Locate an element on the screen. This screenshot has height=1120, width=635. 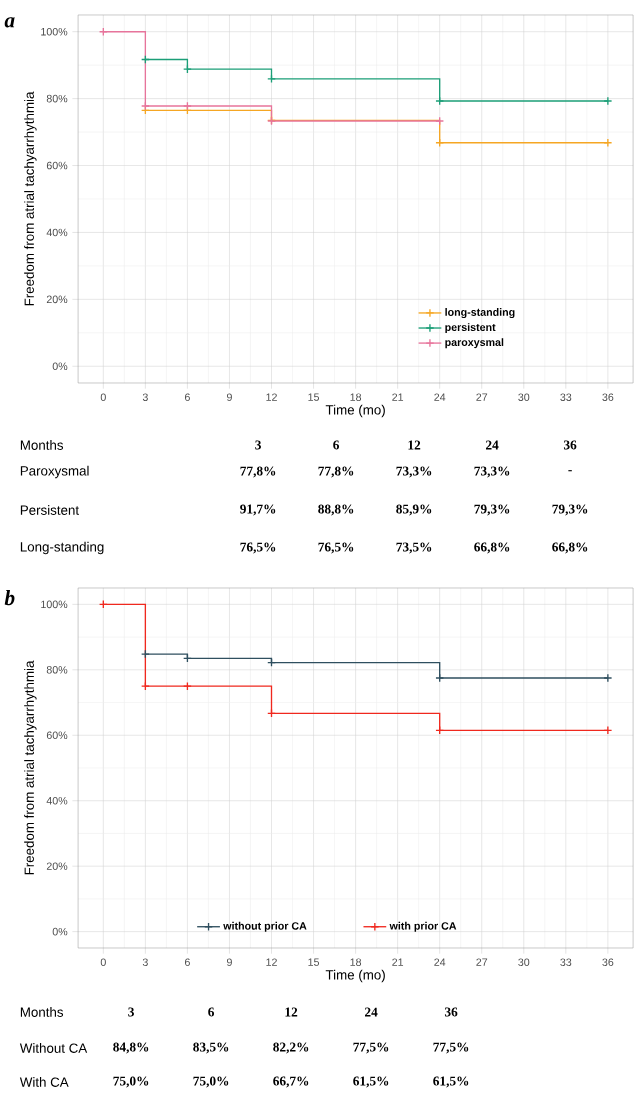
category-label: 6 is located at coordinates (211, 1012).